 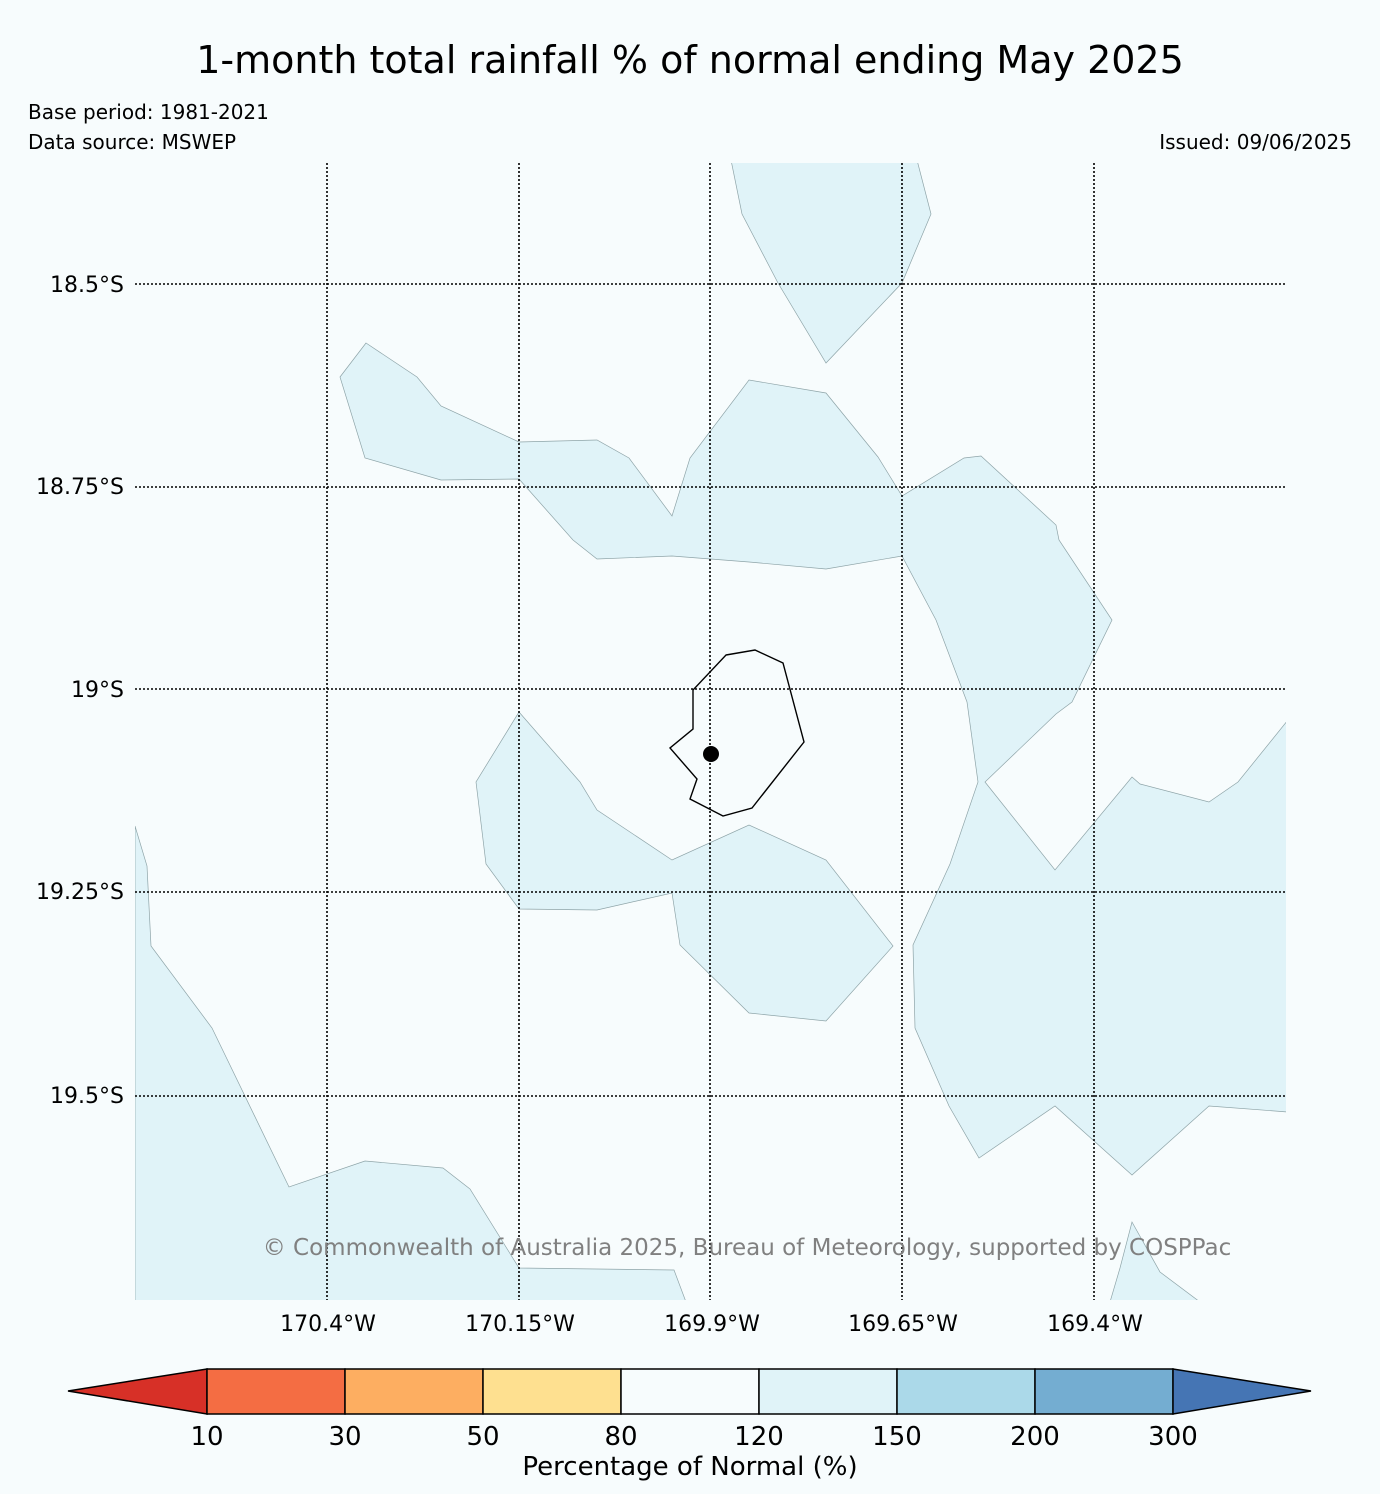 What do you see at coordinates (410, 1062) in the screenshot?
I see `rainfall-region-southwest` at bounding box center [410, 1062].